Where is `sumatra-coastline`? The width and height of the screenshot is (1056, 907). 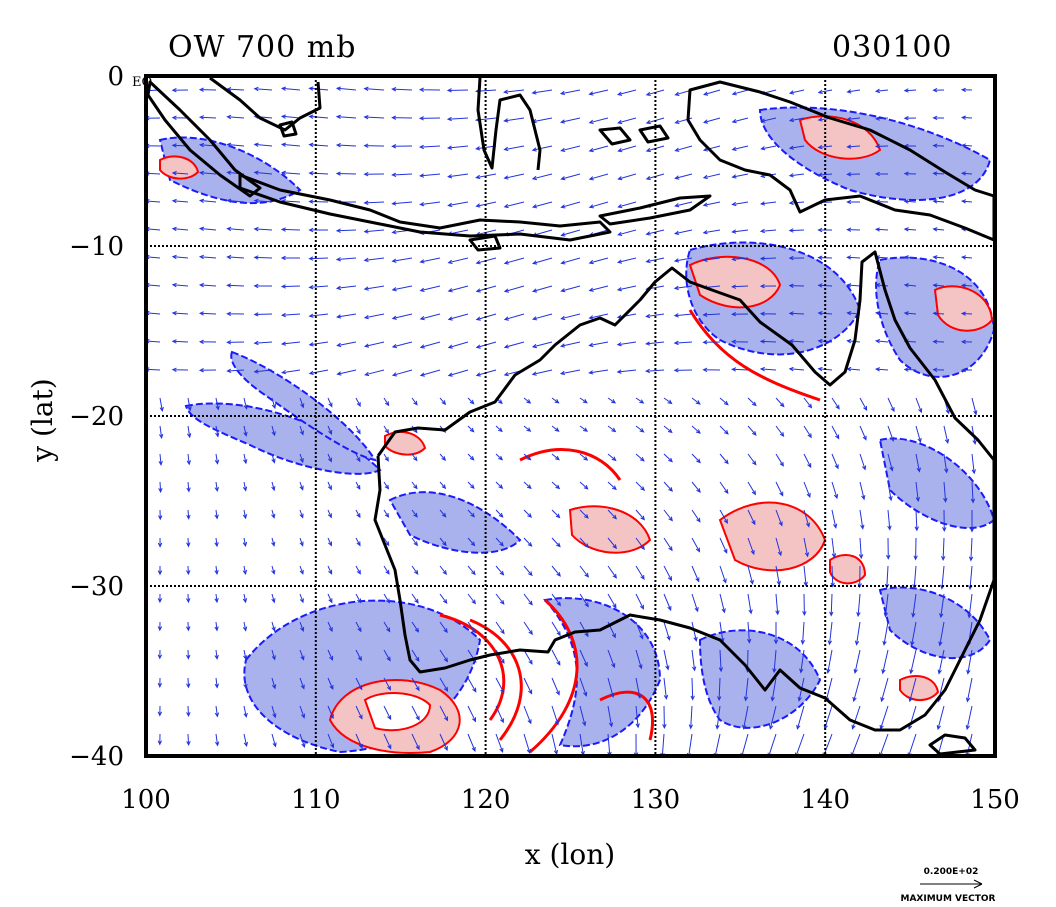 sumatra-coastline is located at coordinates (204, 139).